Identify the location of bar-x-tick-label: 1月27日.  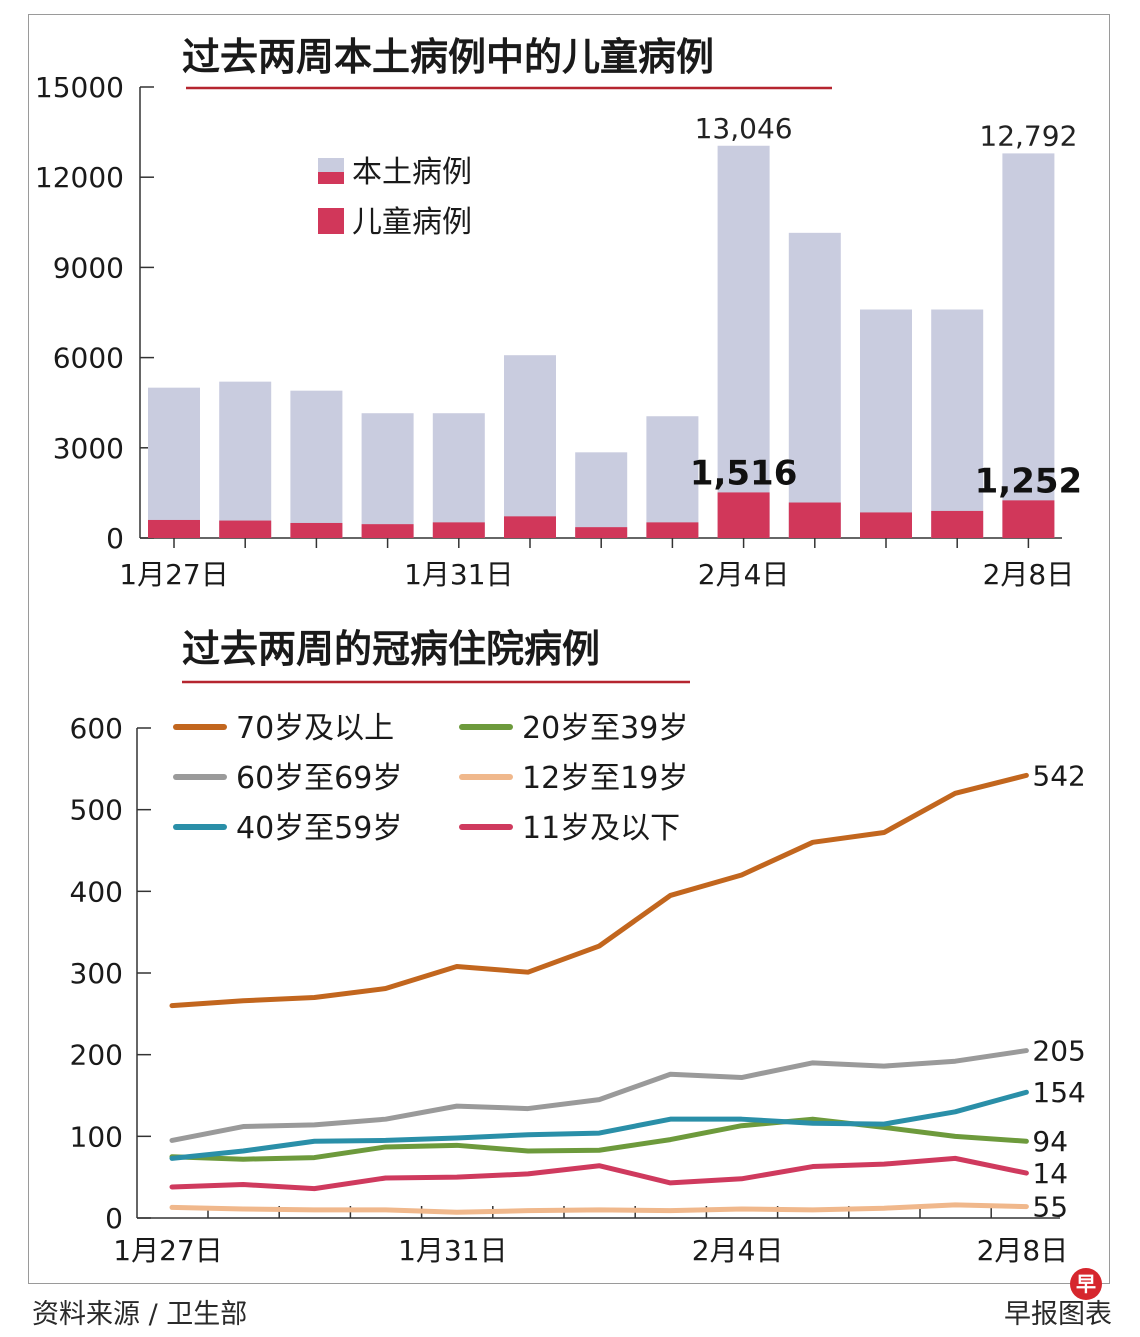
(173, 574).